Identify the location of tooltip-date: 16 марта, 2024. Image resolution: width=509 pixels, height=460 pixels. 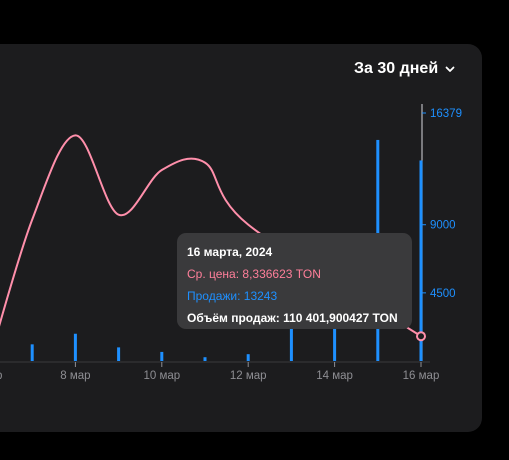
(230, 252).